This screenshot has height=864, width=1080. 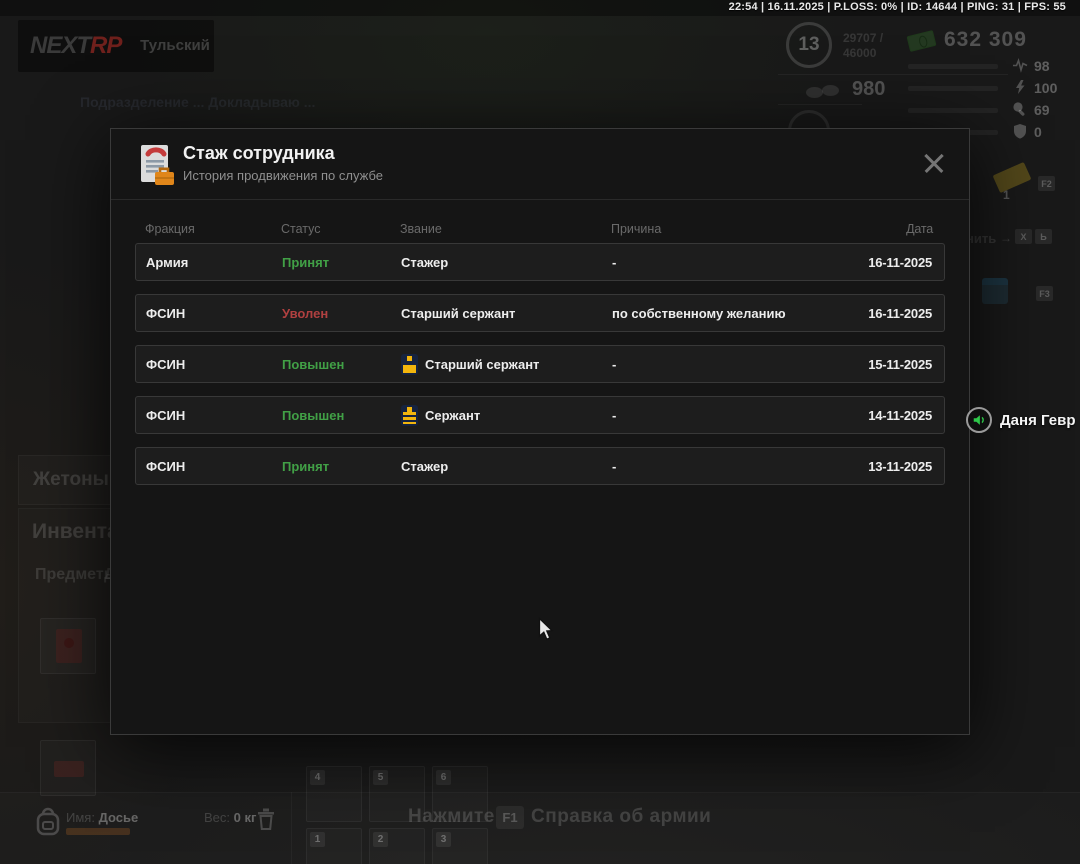 I want to click on rank-epaulette-icon, so click(x=409, y=364).